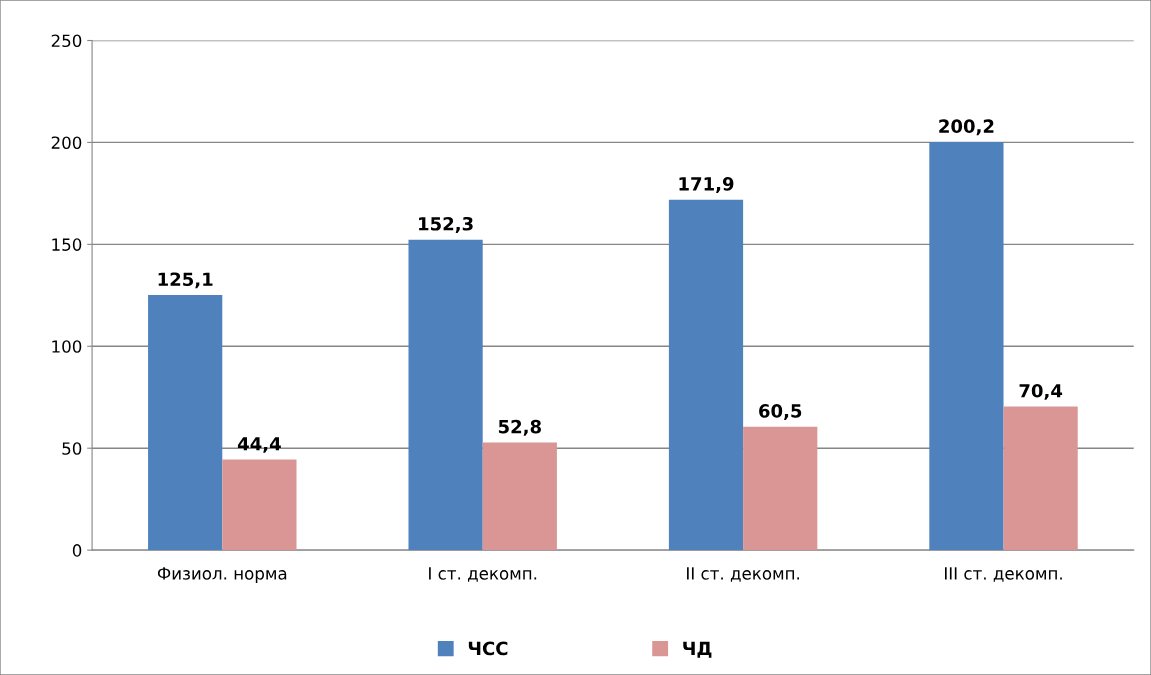 This screenshot has width=1151, height=675. What do you see at coordinates (66, 41) in the screenshot?
I see `y-tick-label: 250` at bounding box center [66, 41].